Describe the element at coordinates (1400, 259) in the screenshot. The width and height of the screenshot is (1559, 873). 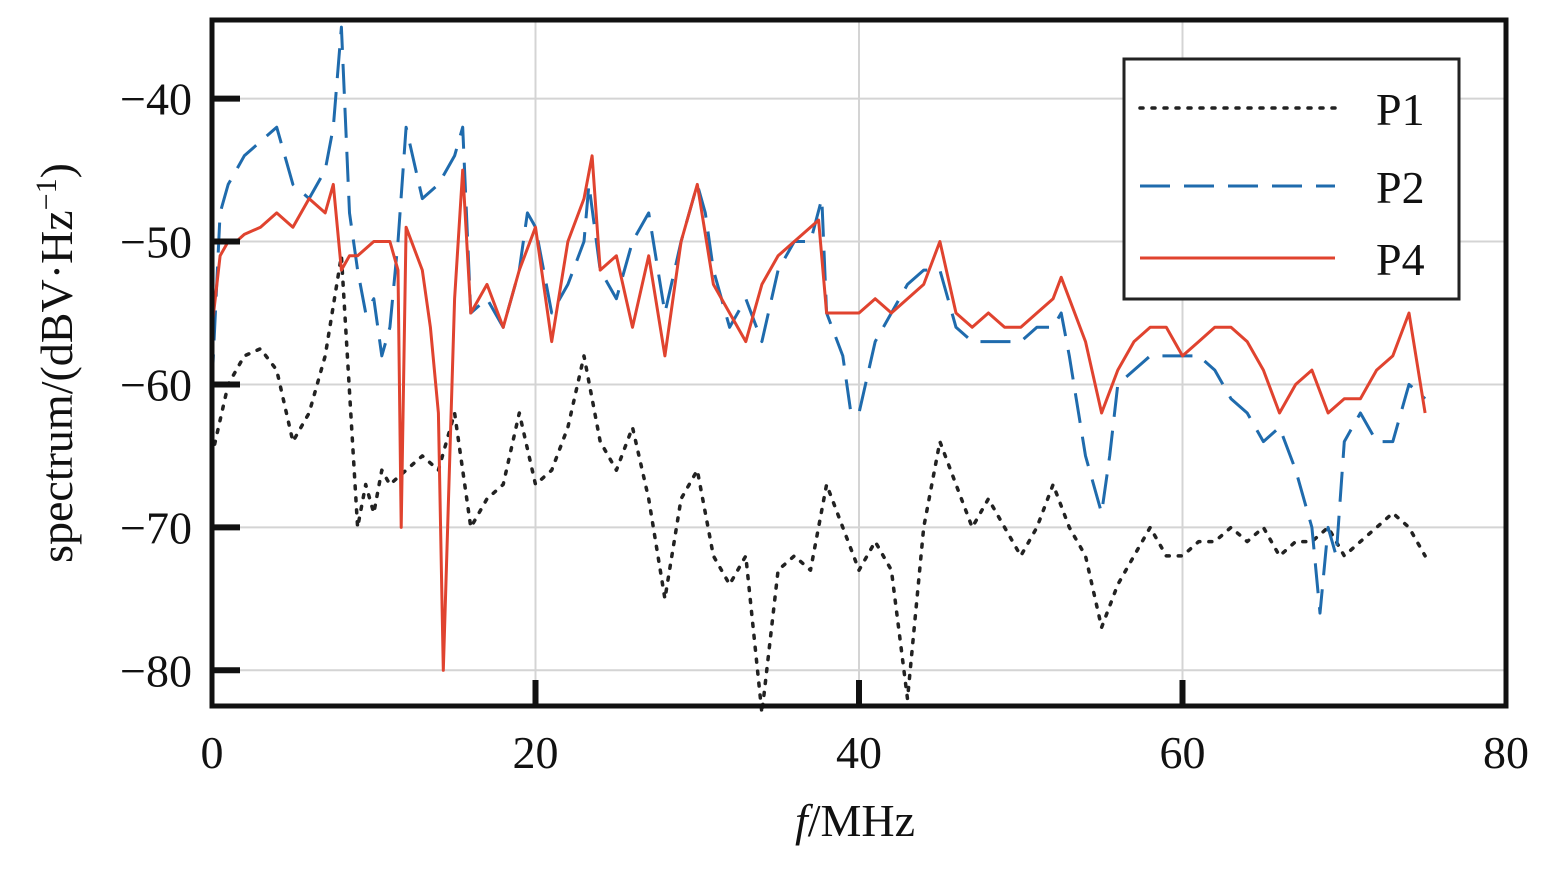
I see `legend-label-p4: P4` at that location.